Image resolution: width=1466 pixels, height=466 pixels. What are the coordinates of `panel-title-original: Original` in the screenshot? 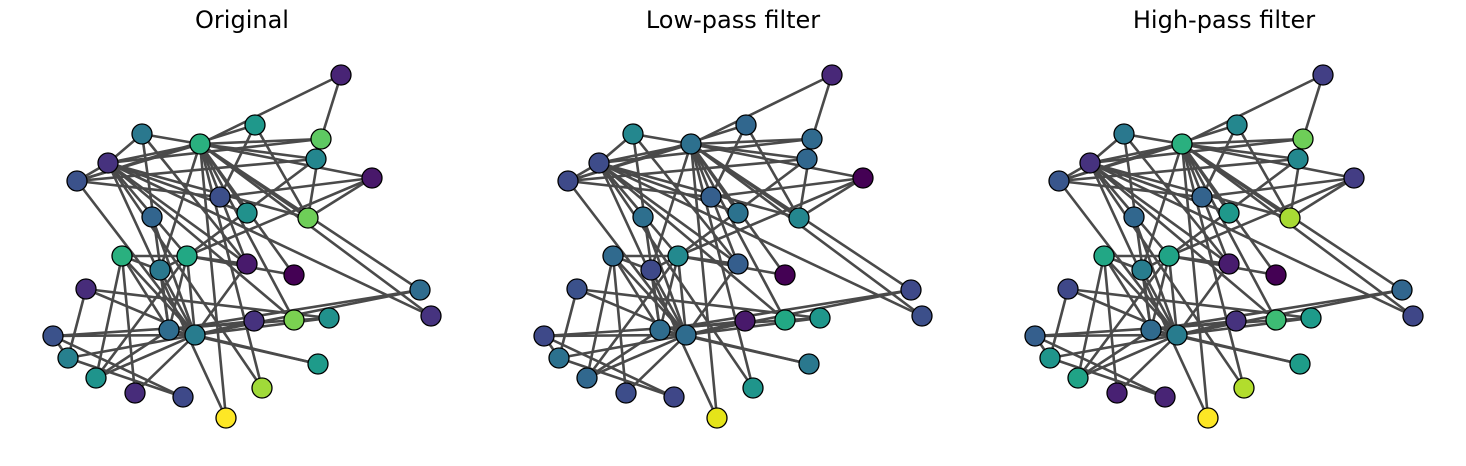 It's located at (242, 20).